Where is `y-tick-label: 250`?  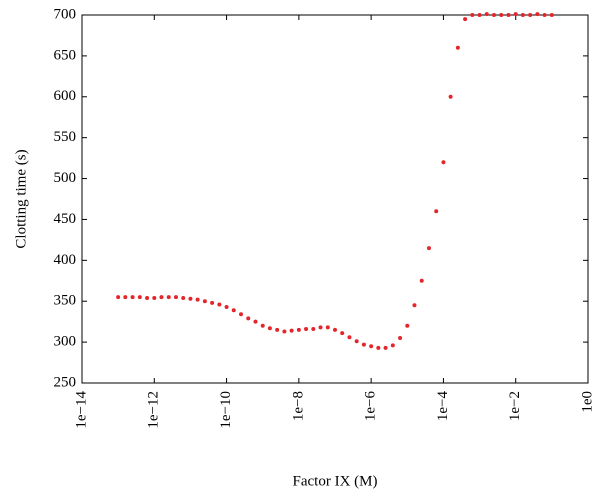
y-tick-label: 250 is located at coordinates (65, 382).